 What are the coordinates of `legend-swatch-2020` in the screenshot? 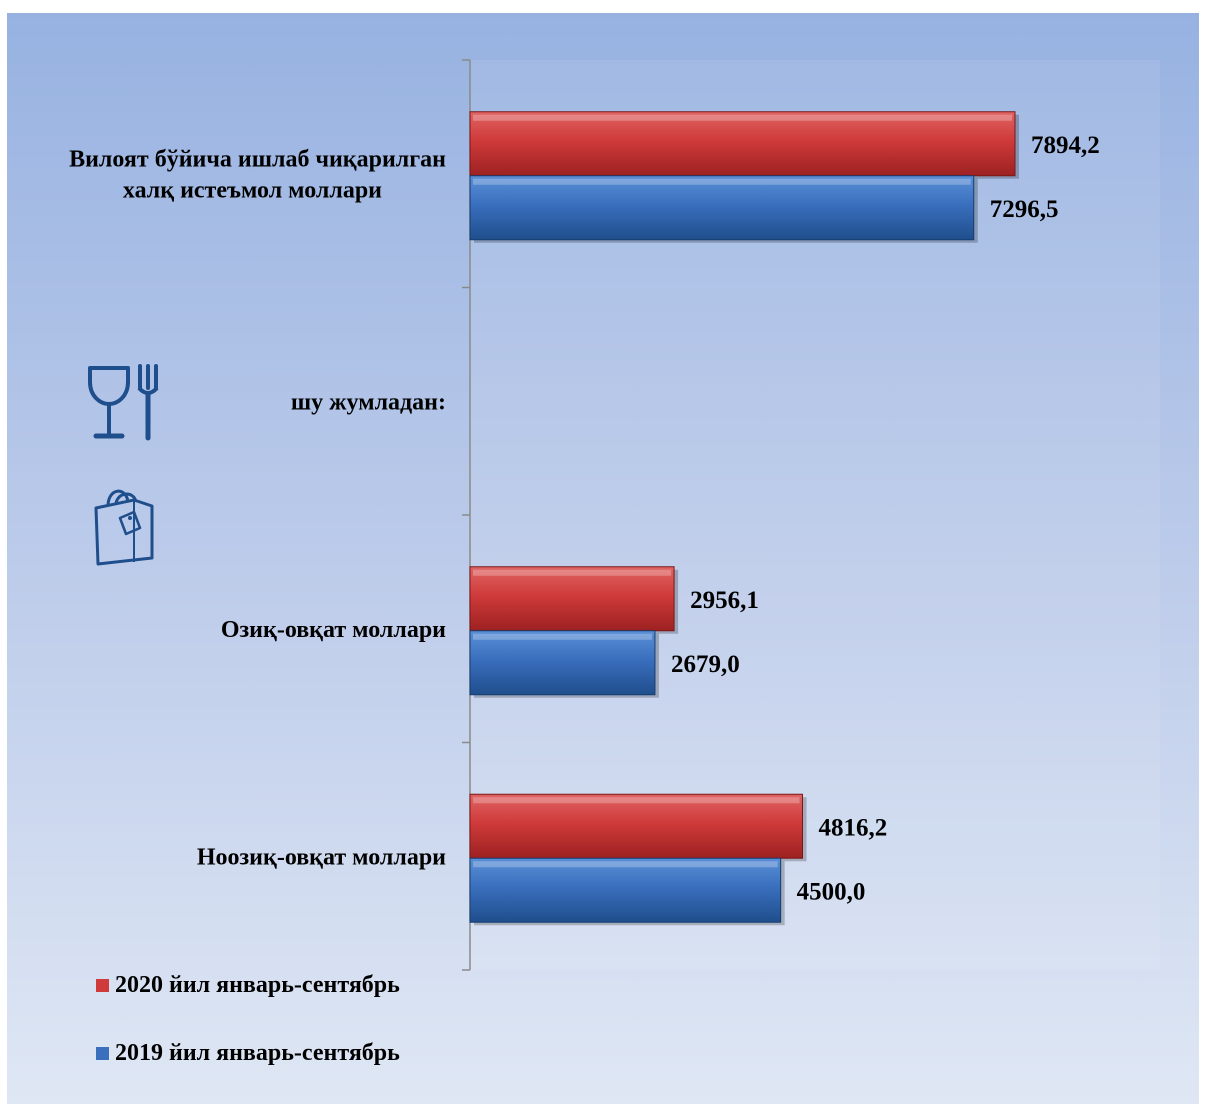 It's located at (102, 985).